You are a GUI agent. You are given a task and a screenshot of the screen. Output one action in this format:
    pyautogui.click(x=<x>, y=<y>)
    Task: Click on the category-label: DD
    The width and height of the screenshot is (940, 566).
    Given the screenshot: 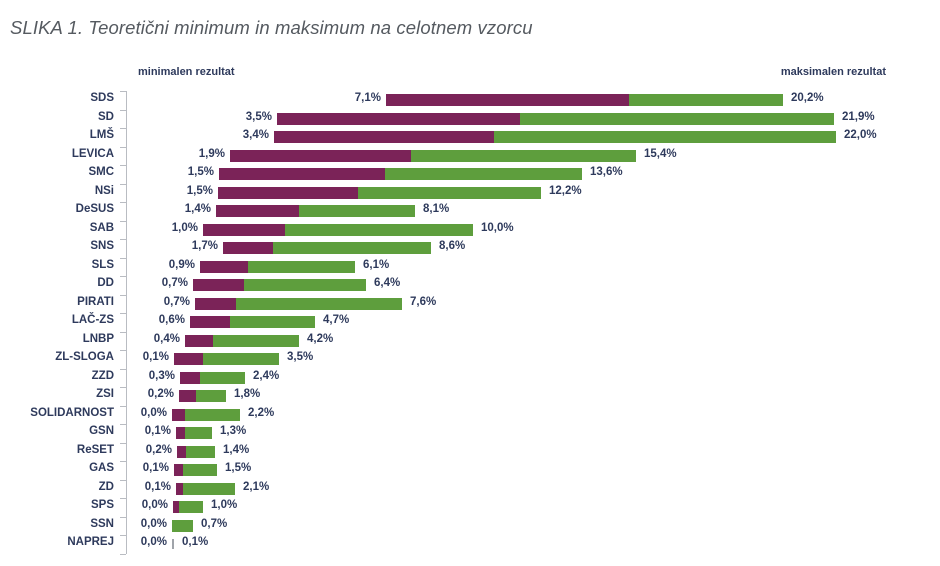 What is the action you would take?
    pyautogui.click(x=105, y=283)
    